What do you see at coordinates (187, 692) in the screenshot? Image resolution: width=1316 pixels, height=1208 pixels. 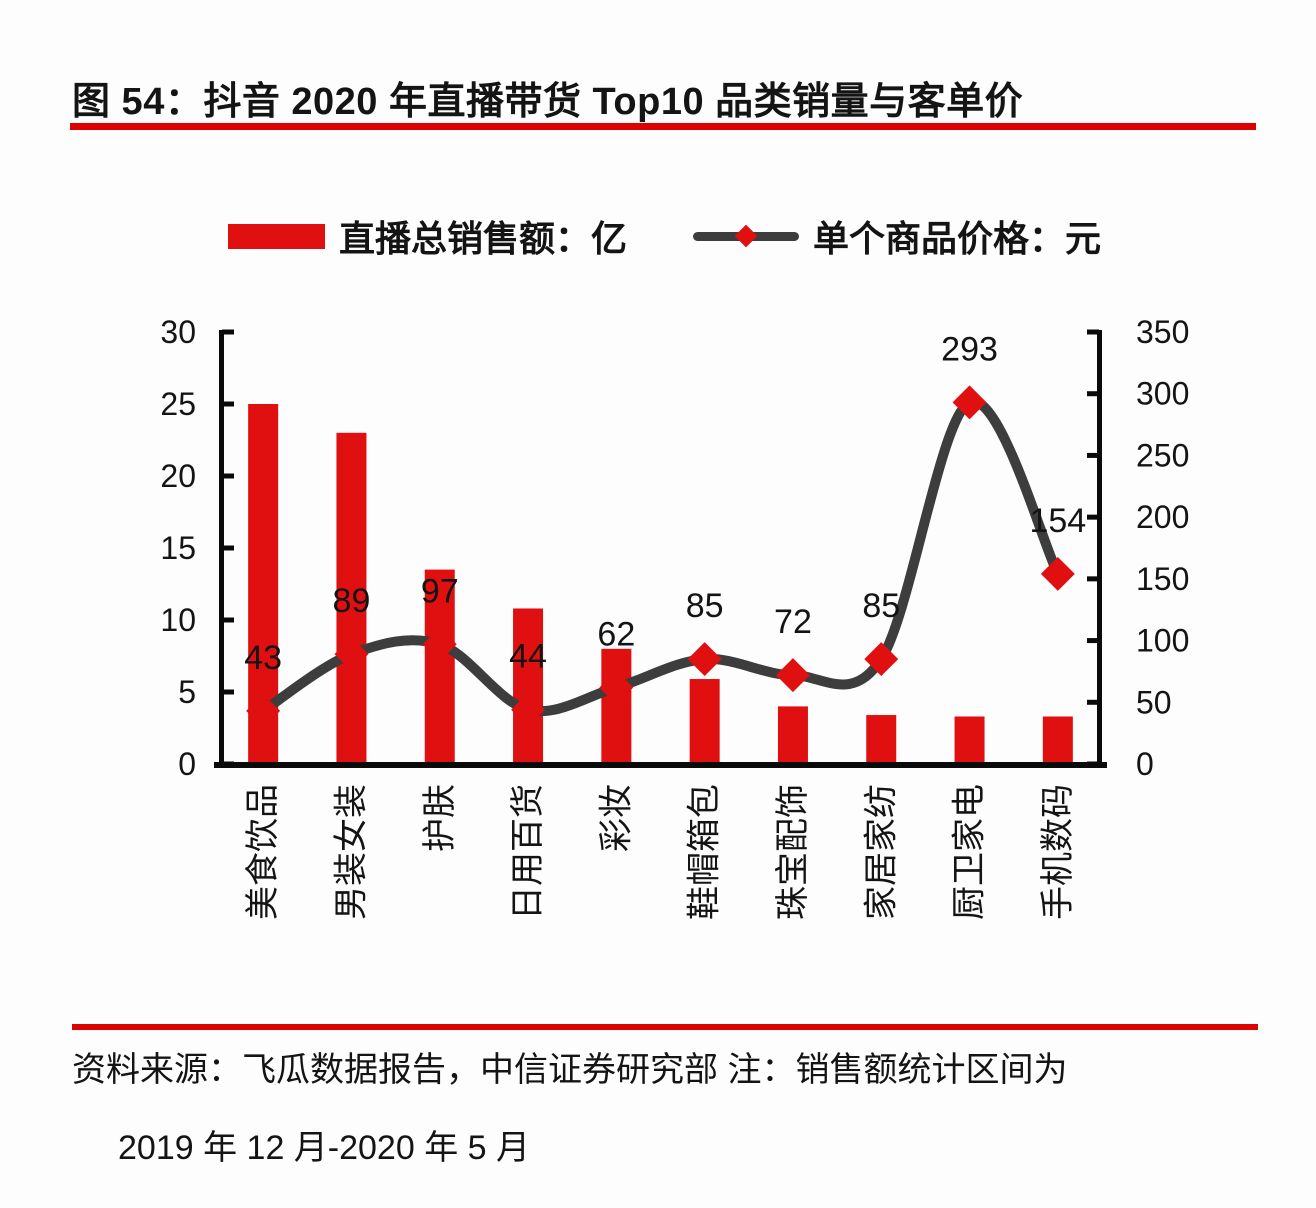 I see `left-tick-label-1: 5` at bounding box center [187, 692].